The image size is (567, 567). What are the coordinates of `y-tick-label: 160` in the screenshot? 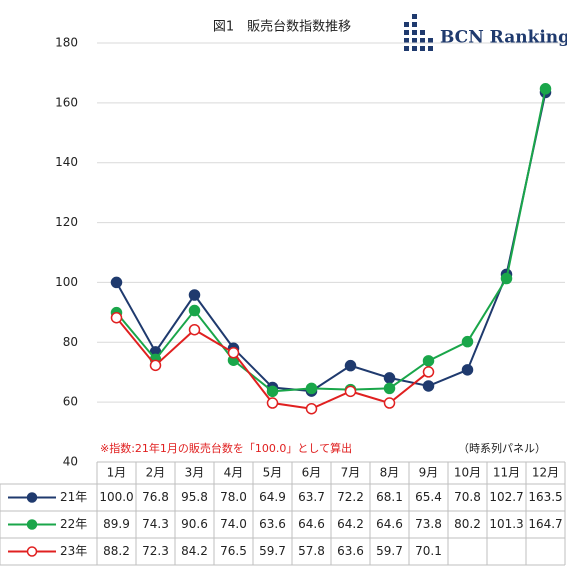 It's located at (66, 102).